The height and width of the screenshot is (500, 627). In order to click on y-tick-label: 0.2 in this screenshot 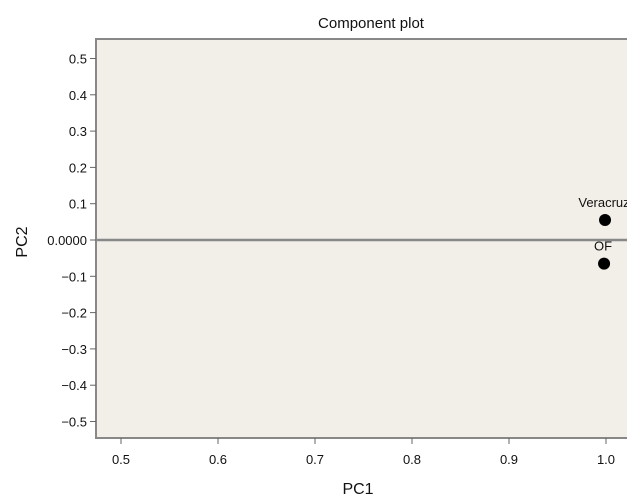, I will do `click(78, 167)`.